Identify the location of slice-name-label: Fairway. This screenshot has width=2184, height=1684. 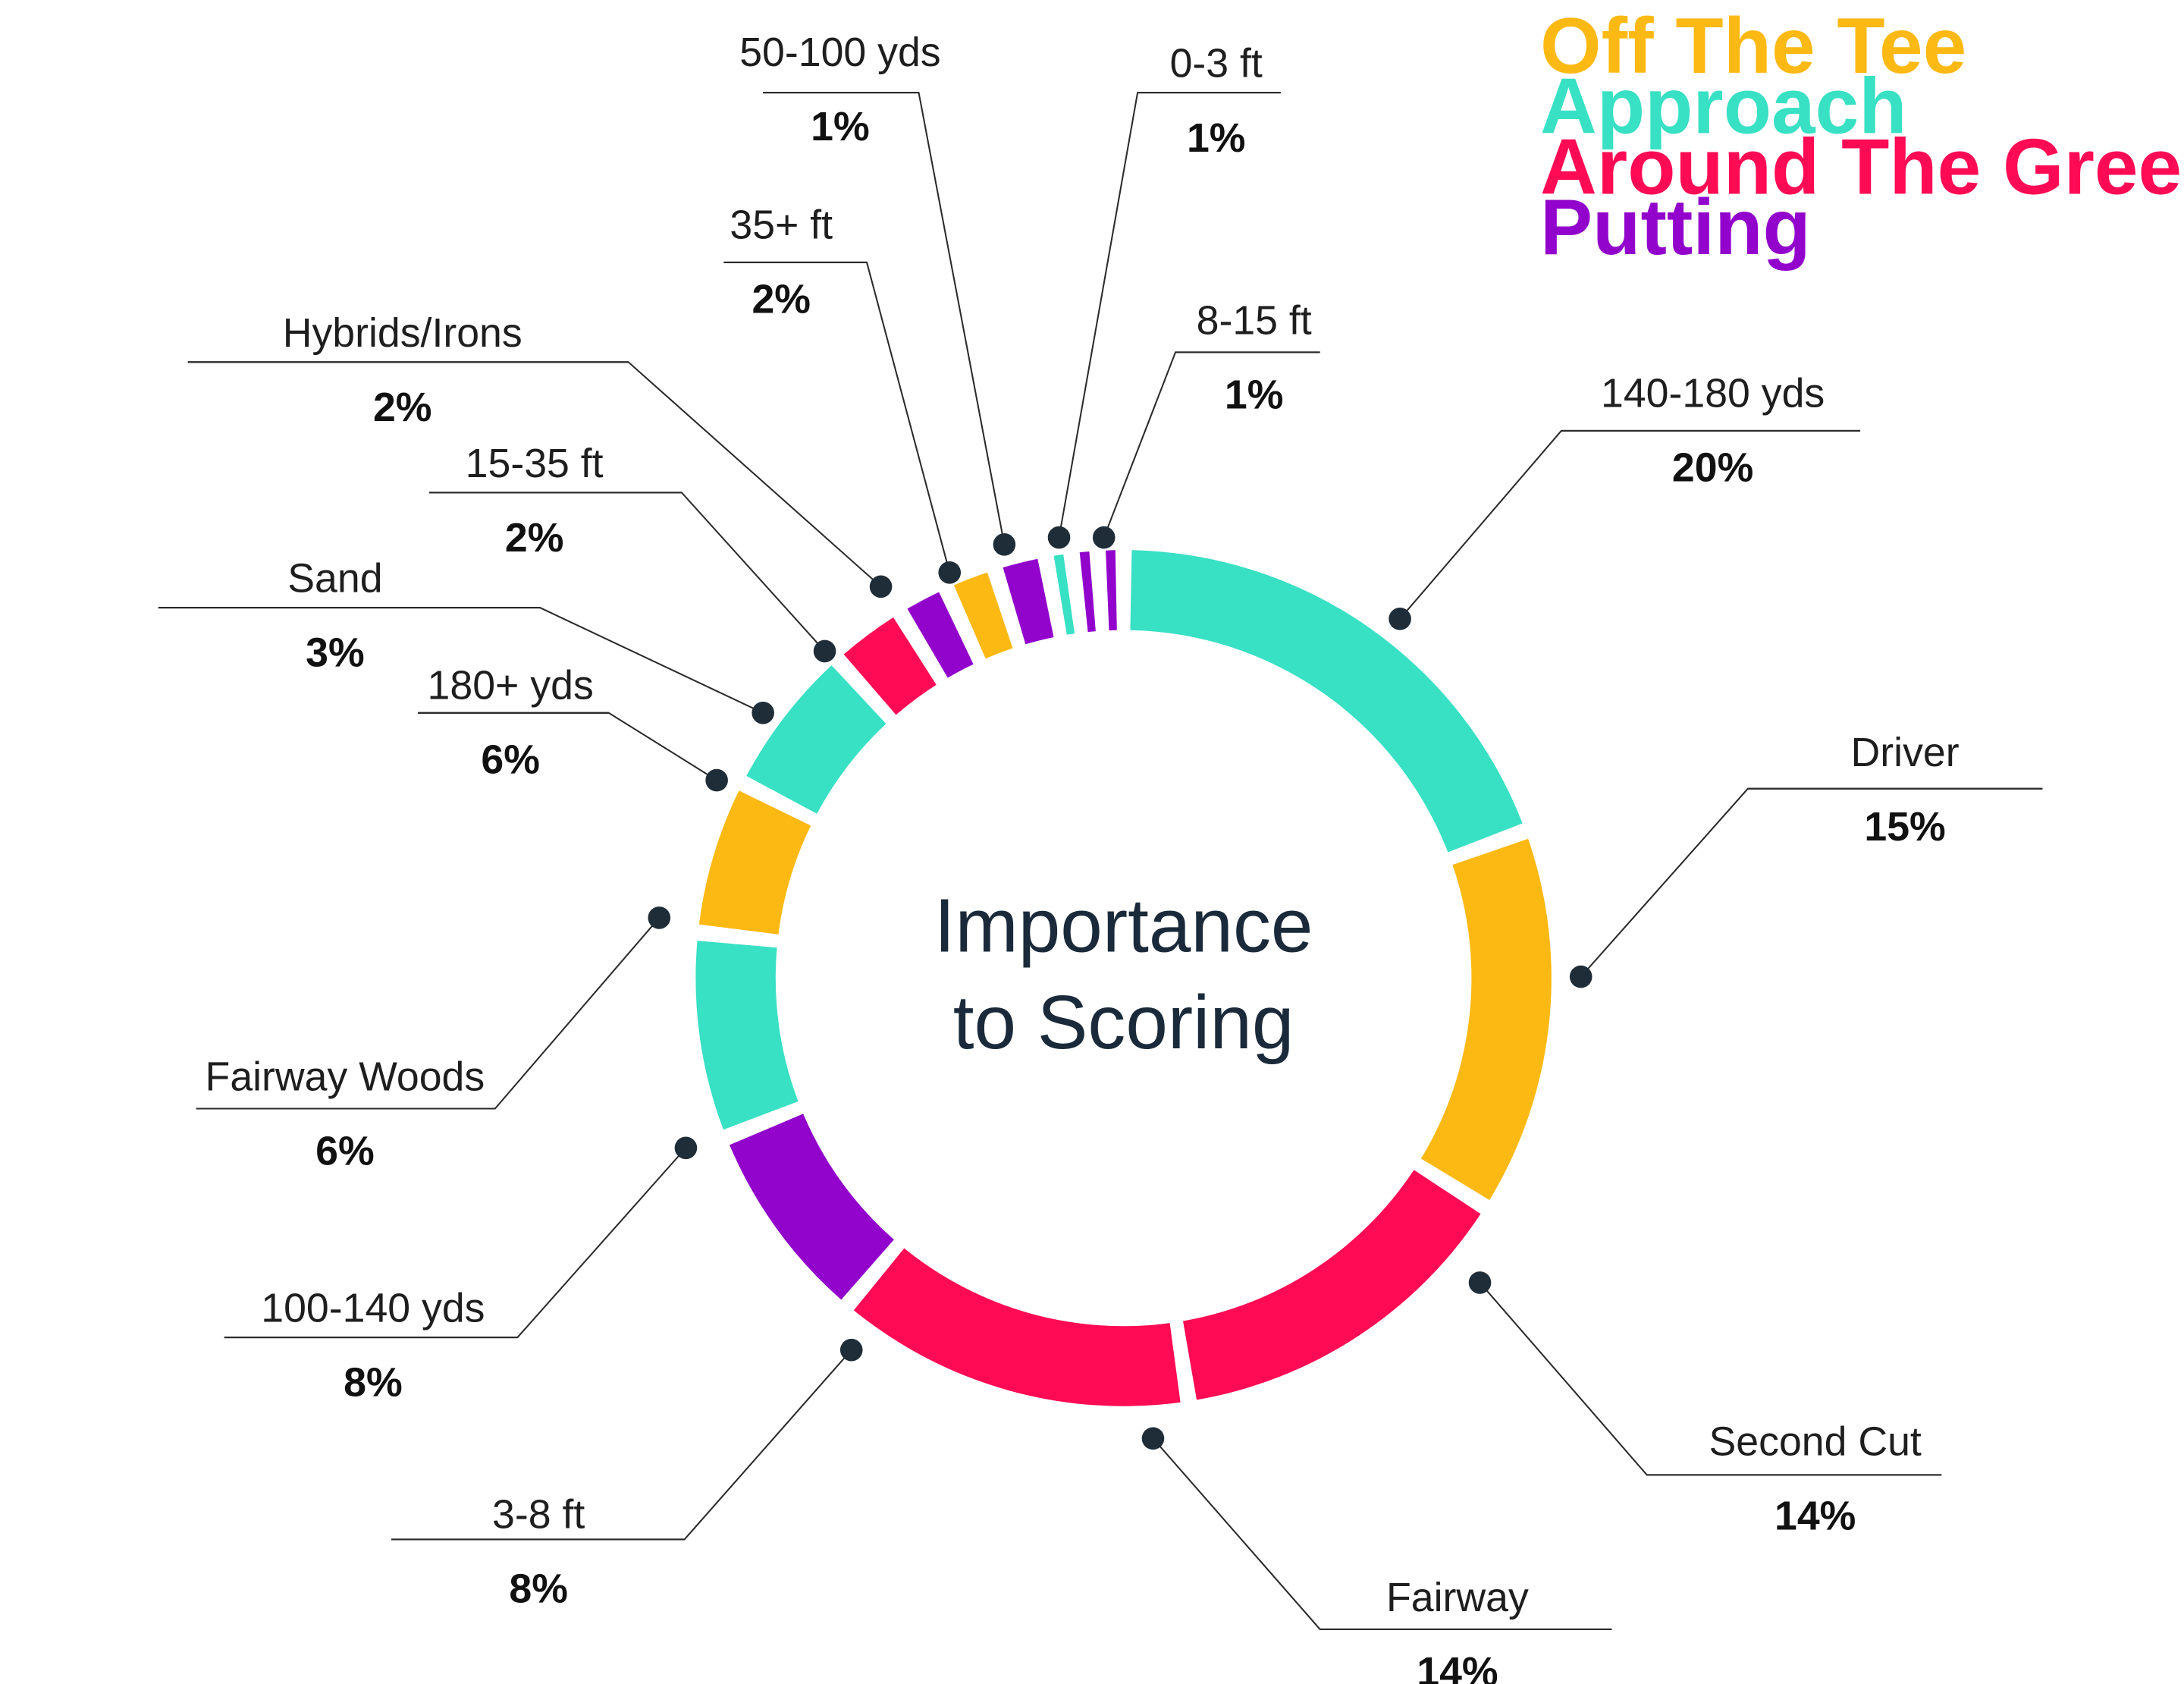
(1457, 1597).